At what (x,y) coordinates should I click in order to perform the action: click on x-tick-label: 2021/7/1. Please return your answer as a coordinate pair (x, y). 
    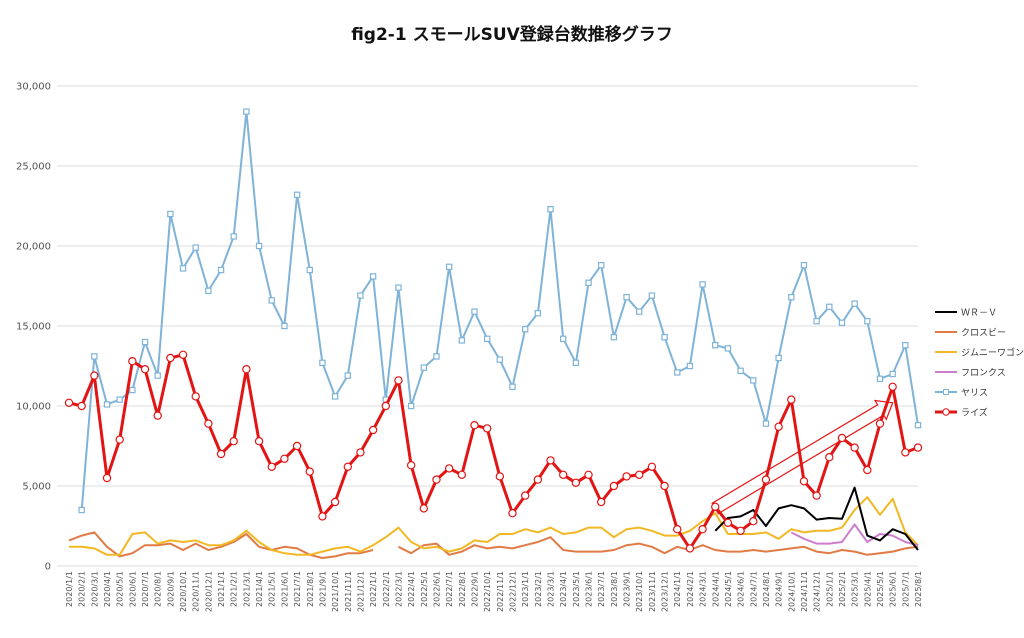
    Looking at the image, I should click on (297, 589).